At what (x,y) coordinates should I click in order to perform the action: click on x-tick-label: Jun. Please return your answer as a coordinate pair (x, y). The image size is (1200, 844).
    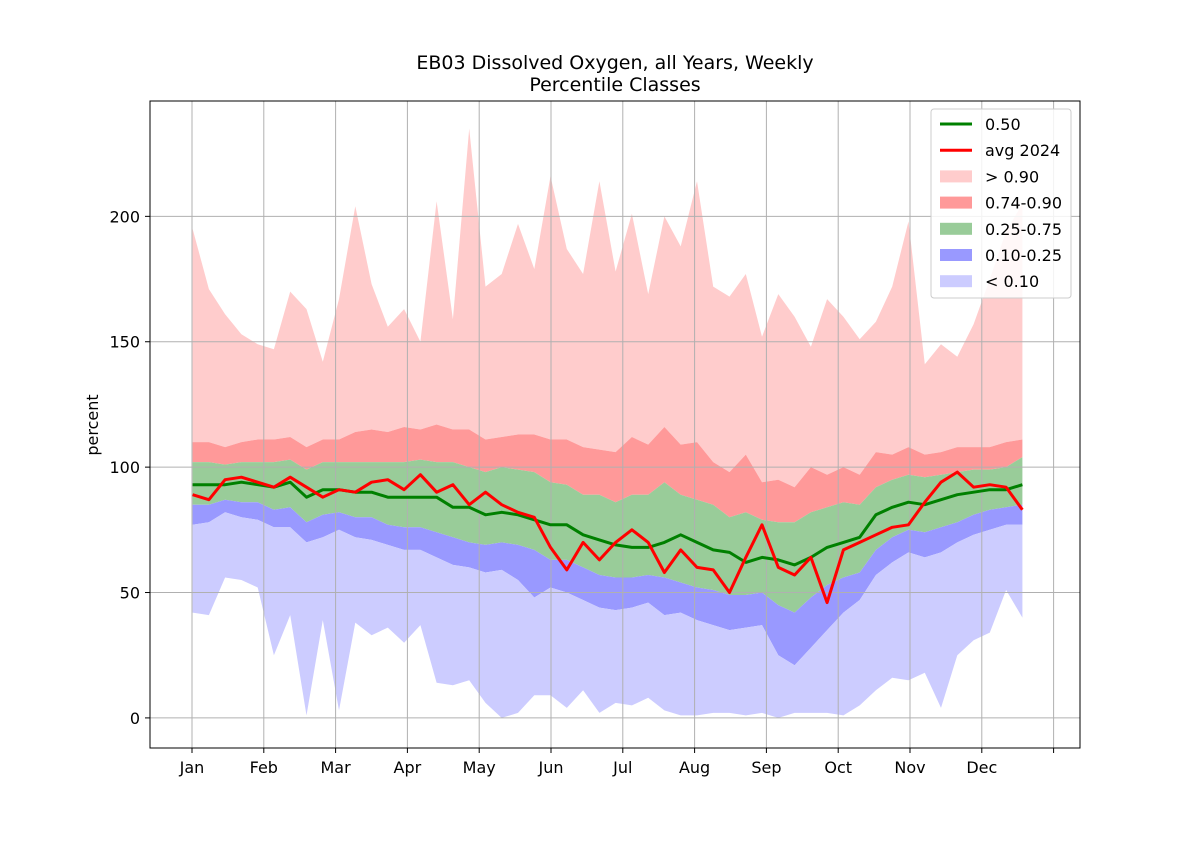
    Looking at the image, I should click on (551, 767).